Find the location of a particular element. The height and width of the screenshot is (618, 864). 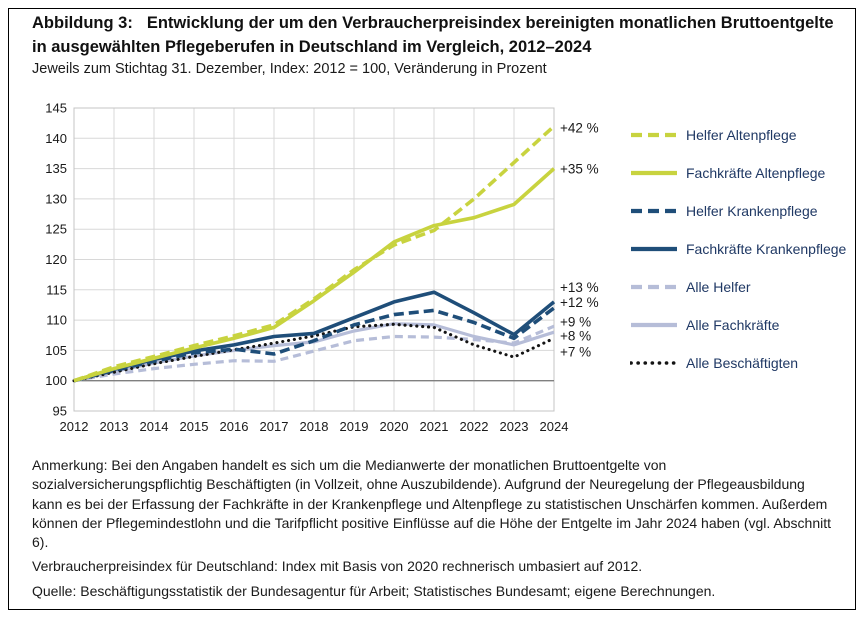

legend-item: Alle Fachkräfte is located at coordinates (737, 325).